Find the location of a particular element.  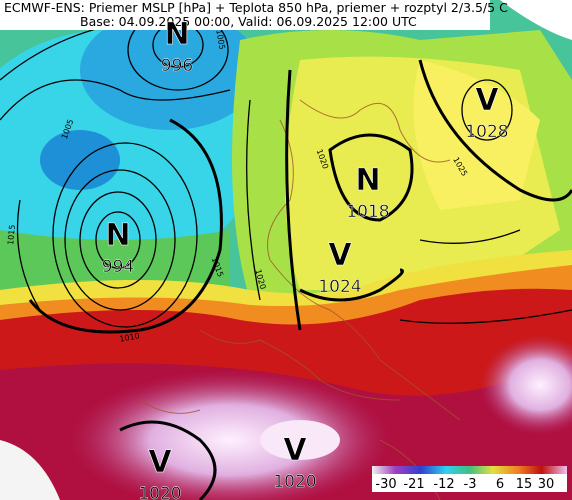

center-value: 1028 is located at coordinates (486, 132).